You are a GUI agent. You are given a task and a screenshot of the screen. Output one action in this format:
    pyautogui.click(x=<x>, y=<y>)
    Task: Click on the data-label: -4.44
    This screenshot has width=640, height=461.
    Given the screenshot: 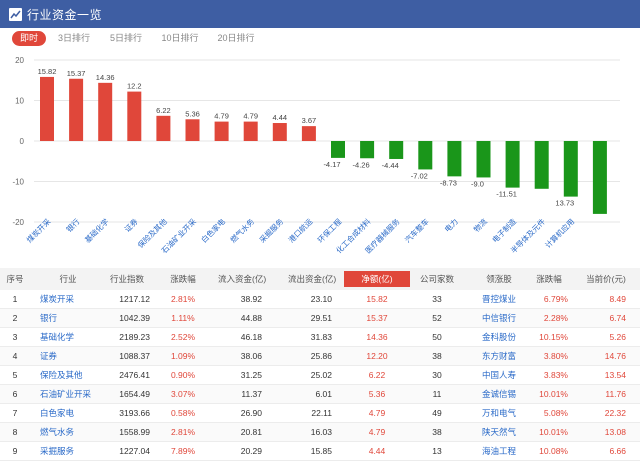 What is the action you would take?
    pyautogui.click(x=390, y=165)
    